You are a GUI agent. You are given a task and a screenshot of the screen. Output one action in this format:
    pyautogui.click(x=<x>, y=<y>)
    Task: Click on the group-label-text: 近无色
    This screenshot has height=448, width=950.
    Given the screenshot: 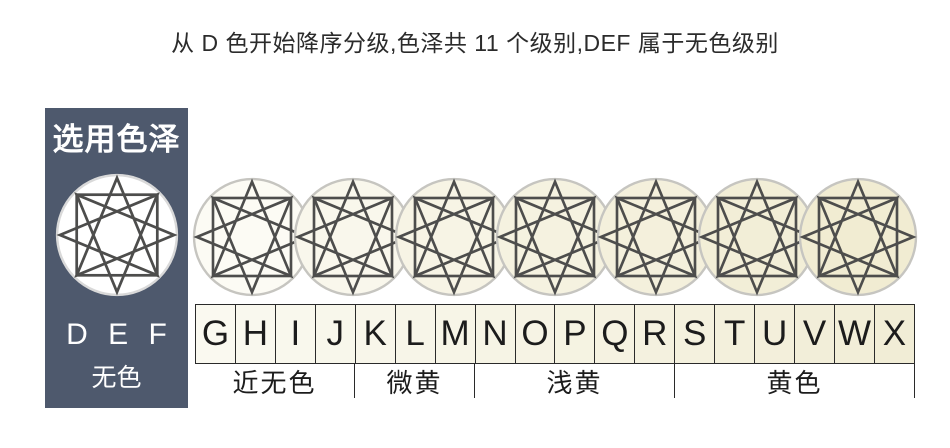 What is the action you would take?
    pyautogui.click(x=274, y=382)
    